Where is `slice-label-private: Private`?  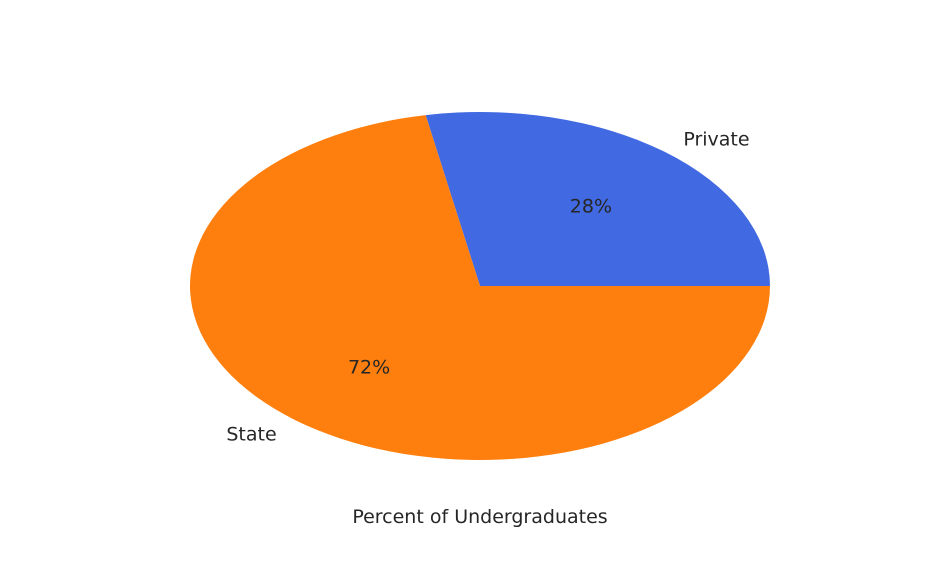 slice-label-private: Private is located at coordinates (716, 140).